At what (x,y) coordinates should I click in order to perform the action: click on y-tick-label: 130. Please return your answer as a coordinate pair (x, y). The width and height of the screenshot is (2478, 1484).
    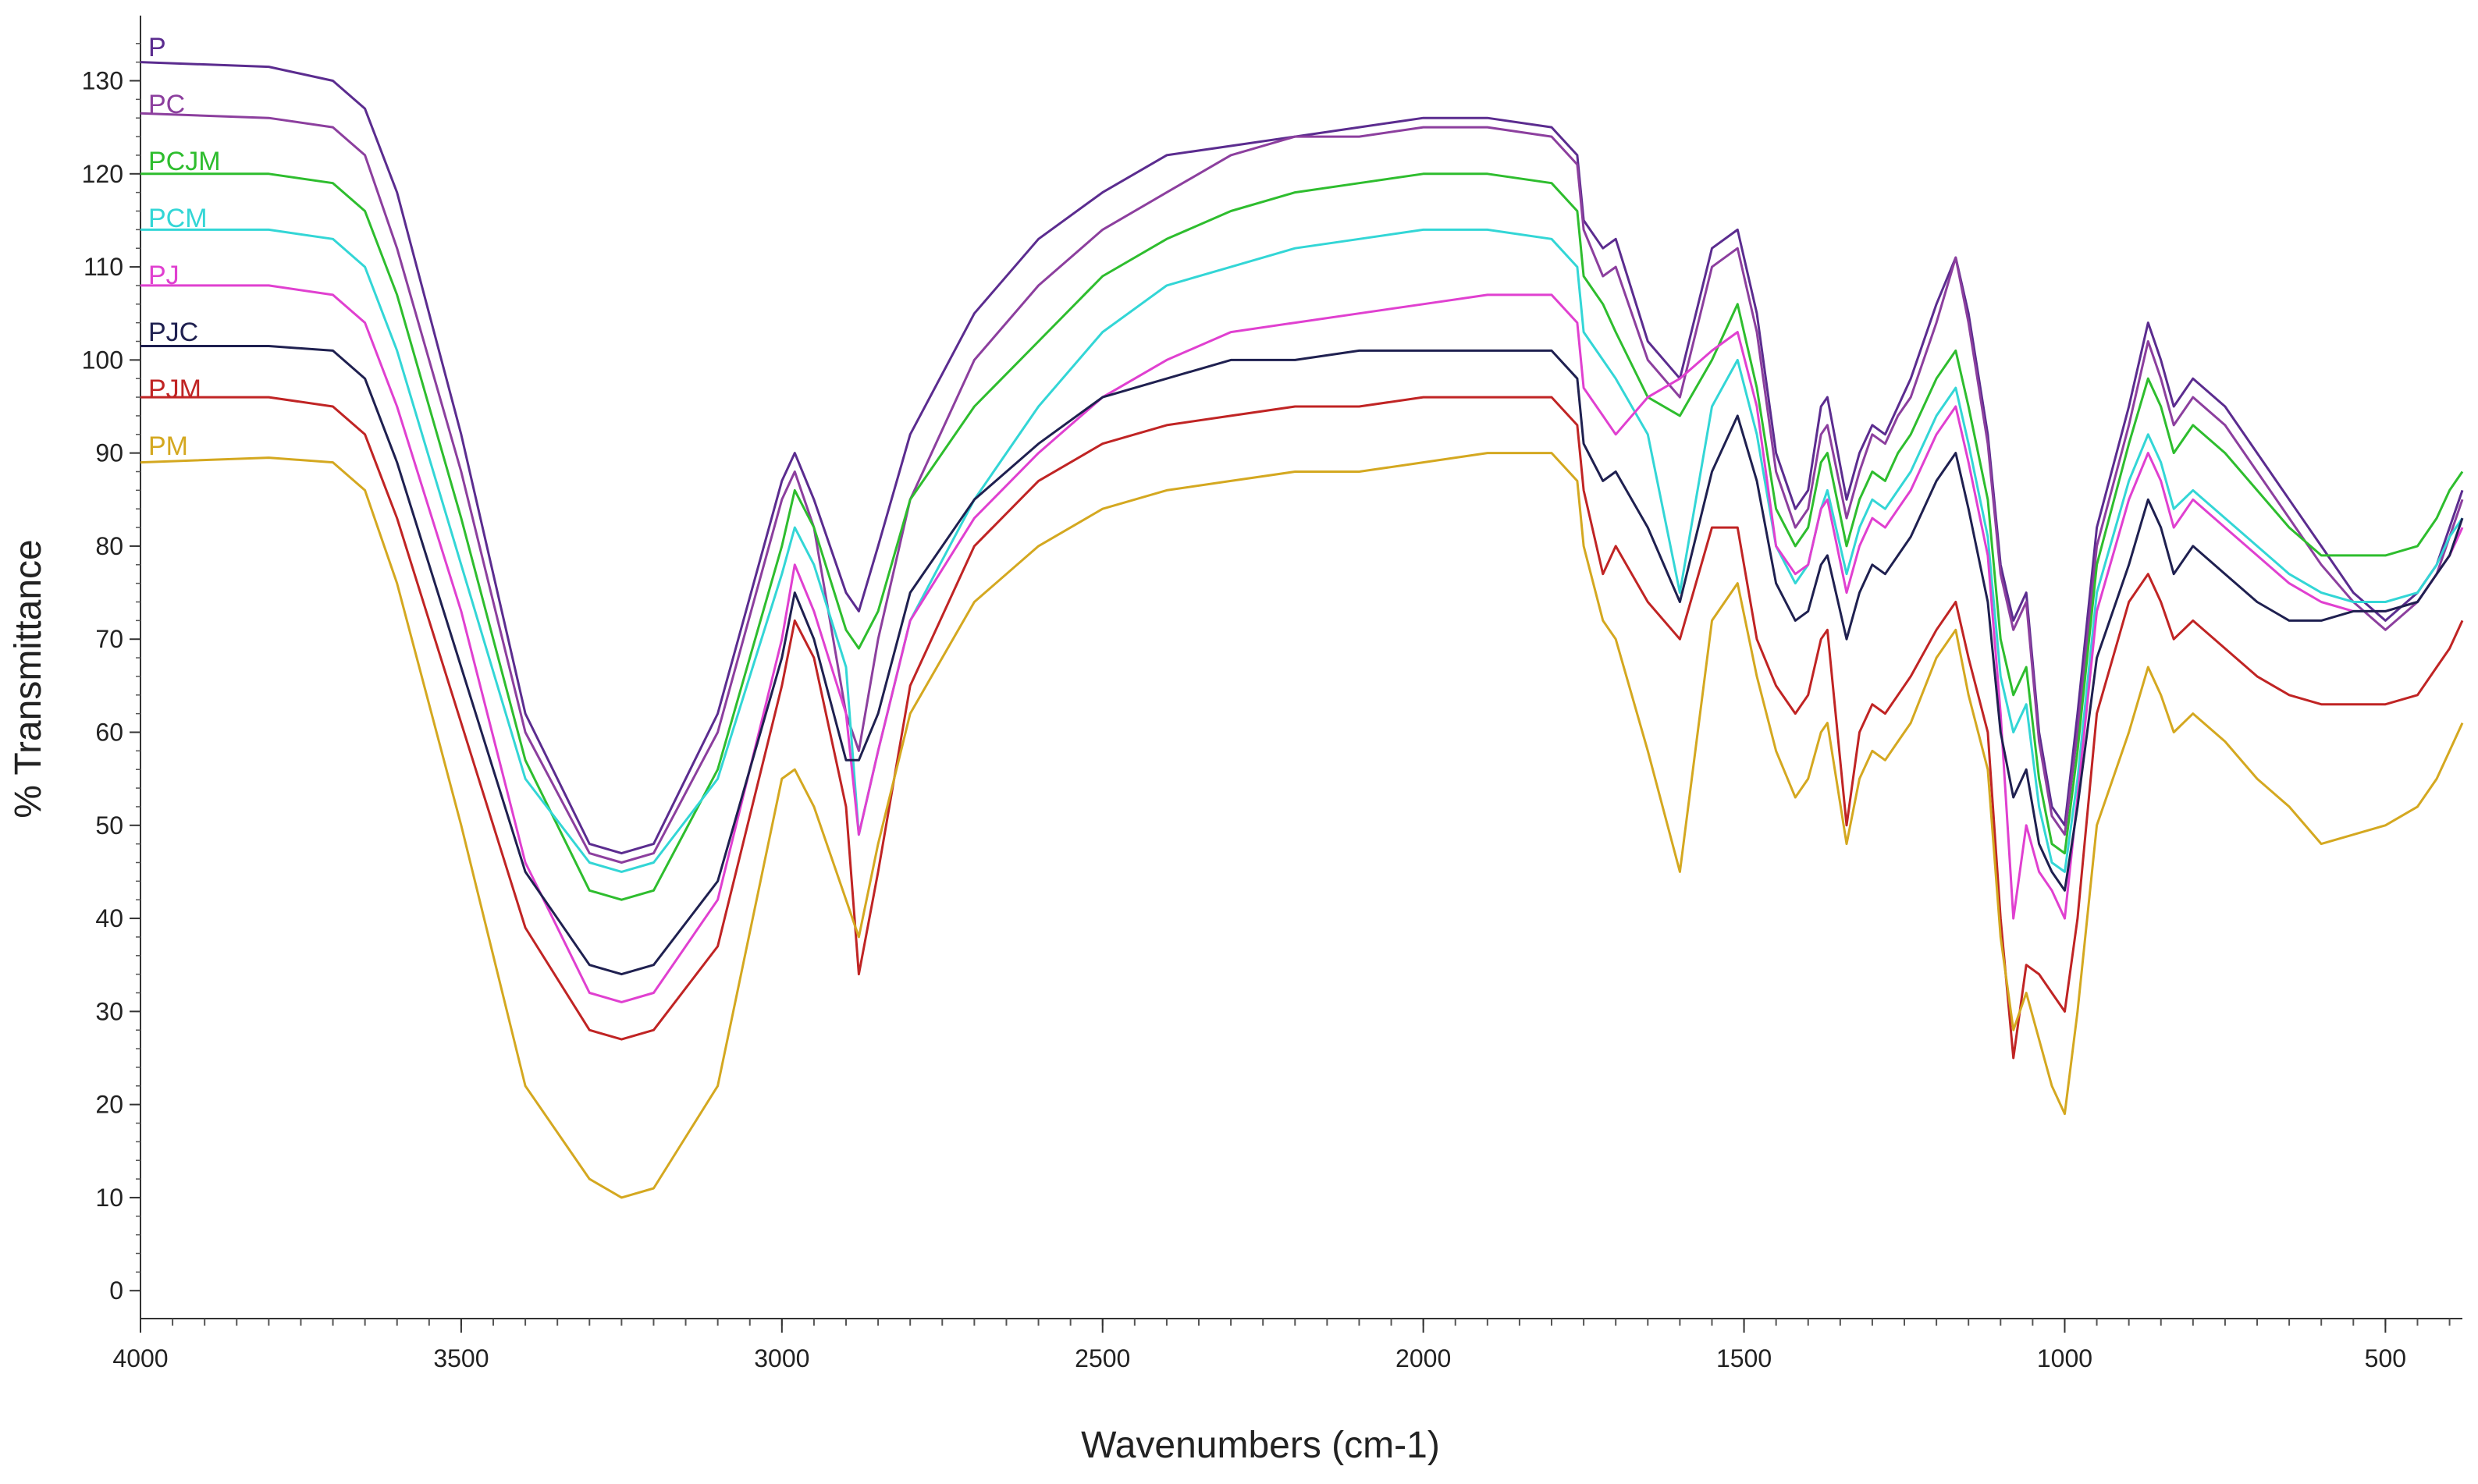
    Looking at the image, I should click on (102, 81).